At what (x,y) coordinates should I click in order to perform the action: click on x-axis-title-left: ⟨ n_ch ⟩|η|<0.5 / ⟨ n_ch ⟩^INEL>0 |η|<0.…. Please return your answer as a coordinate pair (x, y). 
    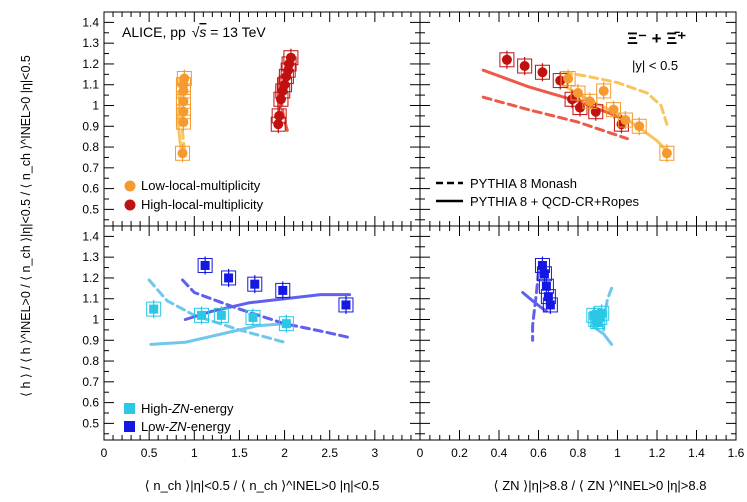
    Looking at the image, I should click on (262, 485).